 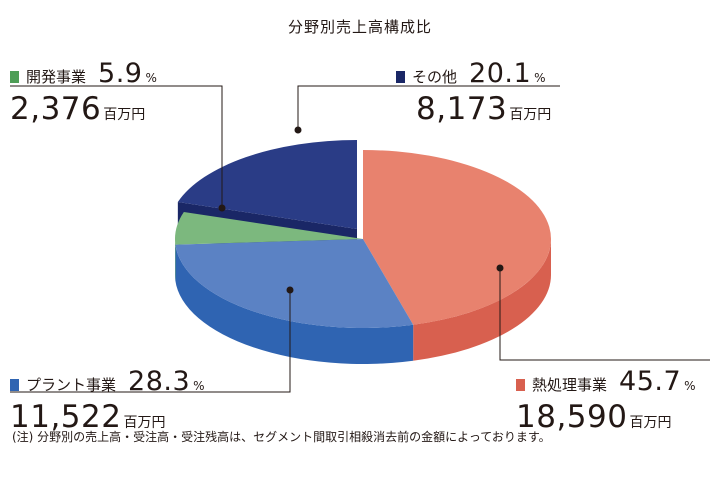 What do you see at coordinates (298, 130) in the screenshot?
I see `leader-sonota-dot` at bounding box center [298, 130].